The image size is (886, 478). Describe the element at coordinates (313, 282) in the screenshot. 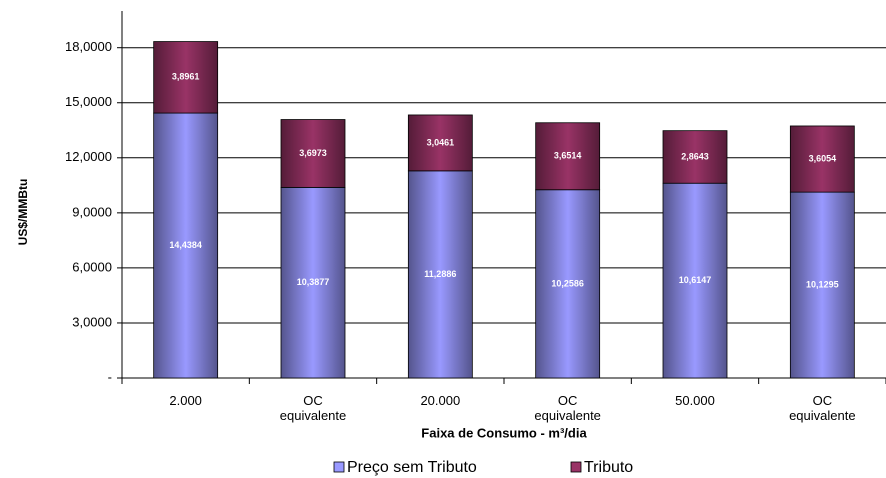

I see `value-label: 10,3877` at that location.